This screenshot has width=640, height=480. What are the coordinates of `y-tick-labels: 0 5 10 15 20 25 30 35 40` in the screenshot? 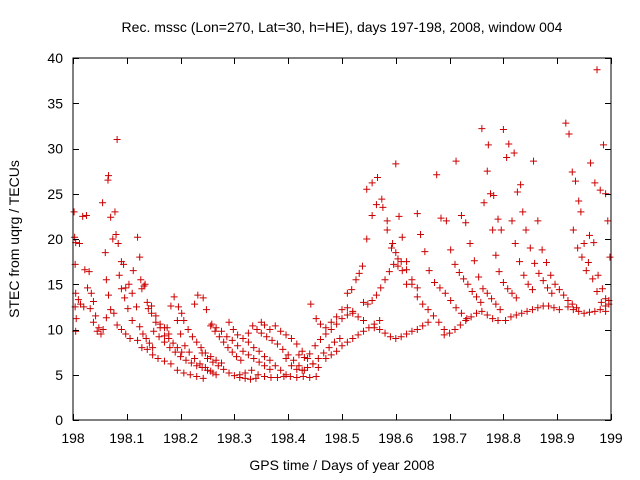 It's located at (55, 239).